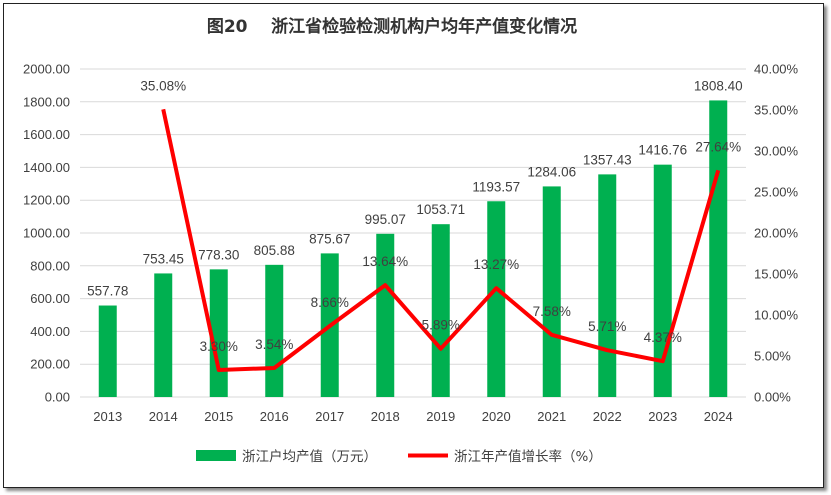 The image size is (831, 495). I want to click on x-tick-label: 2016, so click(274, 416).